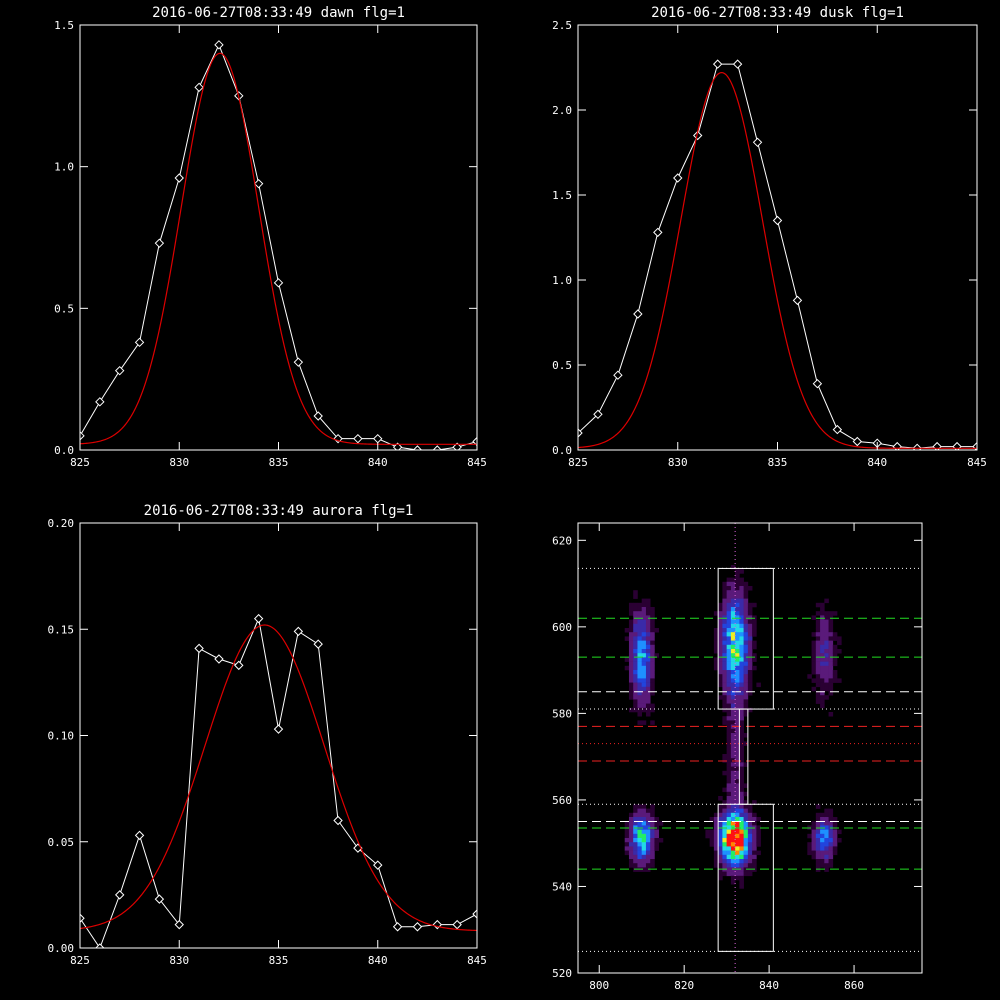 The image size is (1000, 1000). Describe the element at coordinates (562, 973) in the screenshot. I see `y-tick-label: 520` at that location.